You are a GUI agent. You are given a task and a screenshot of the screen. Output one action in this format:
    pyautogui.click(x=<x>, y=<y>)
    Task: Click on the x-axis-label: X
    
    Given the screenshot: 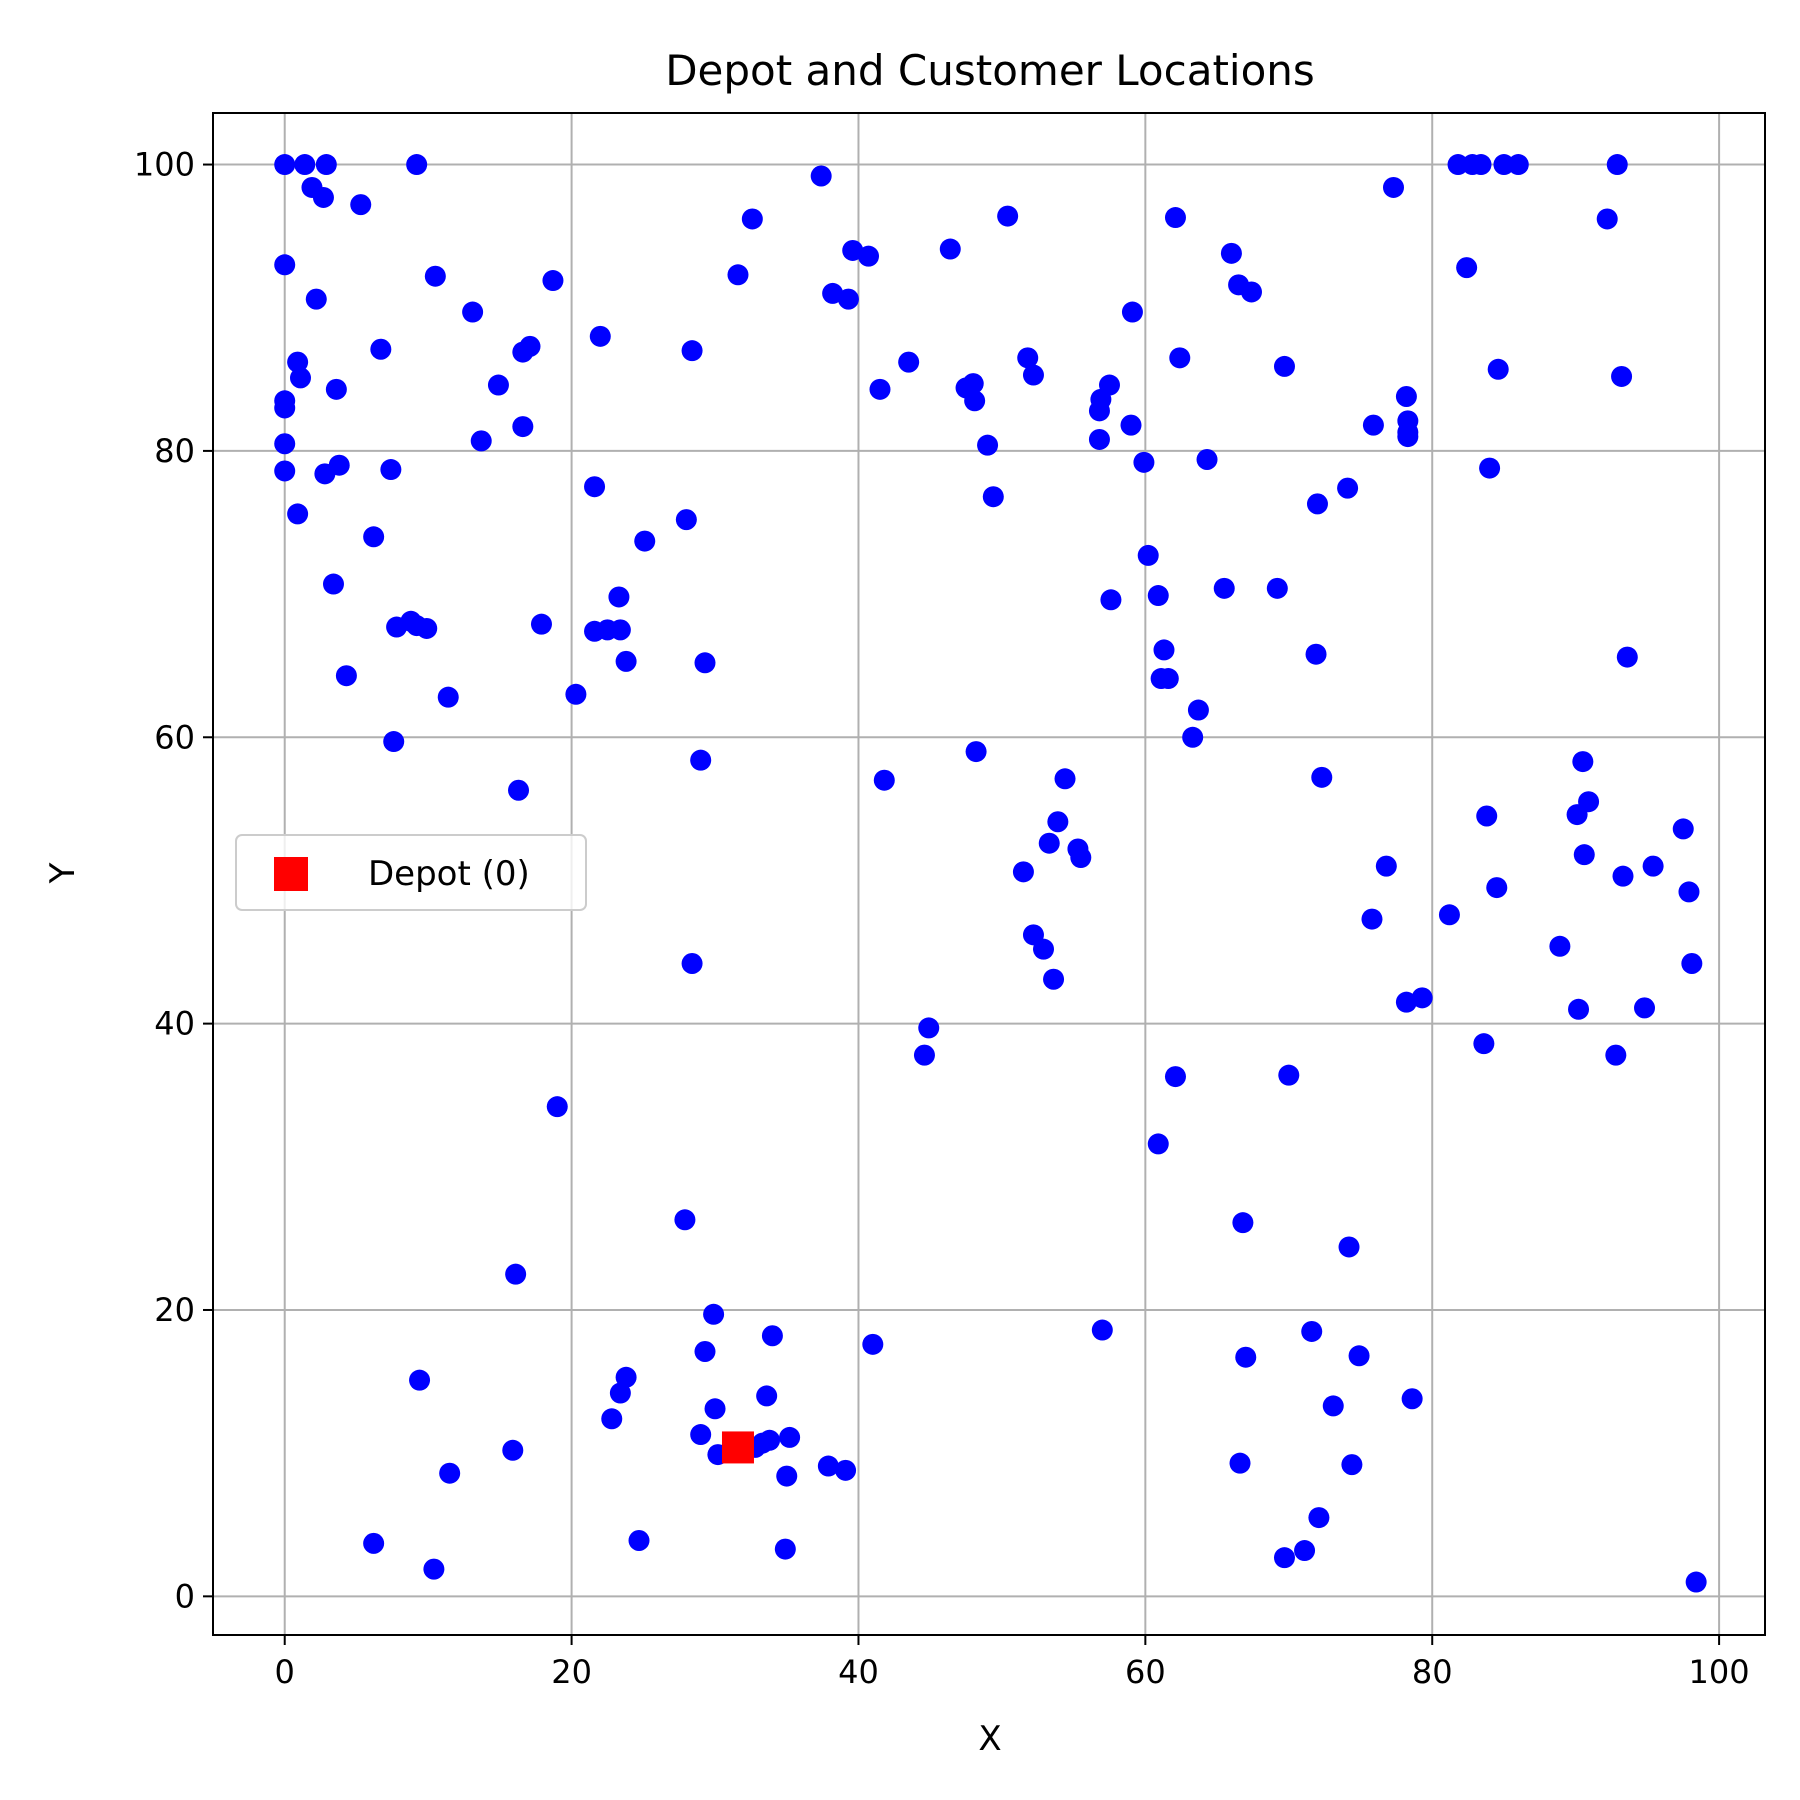 What is the action you would take?
    pyautogui.click(x=989, y=1739)
    